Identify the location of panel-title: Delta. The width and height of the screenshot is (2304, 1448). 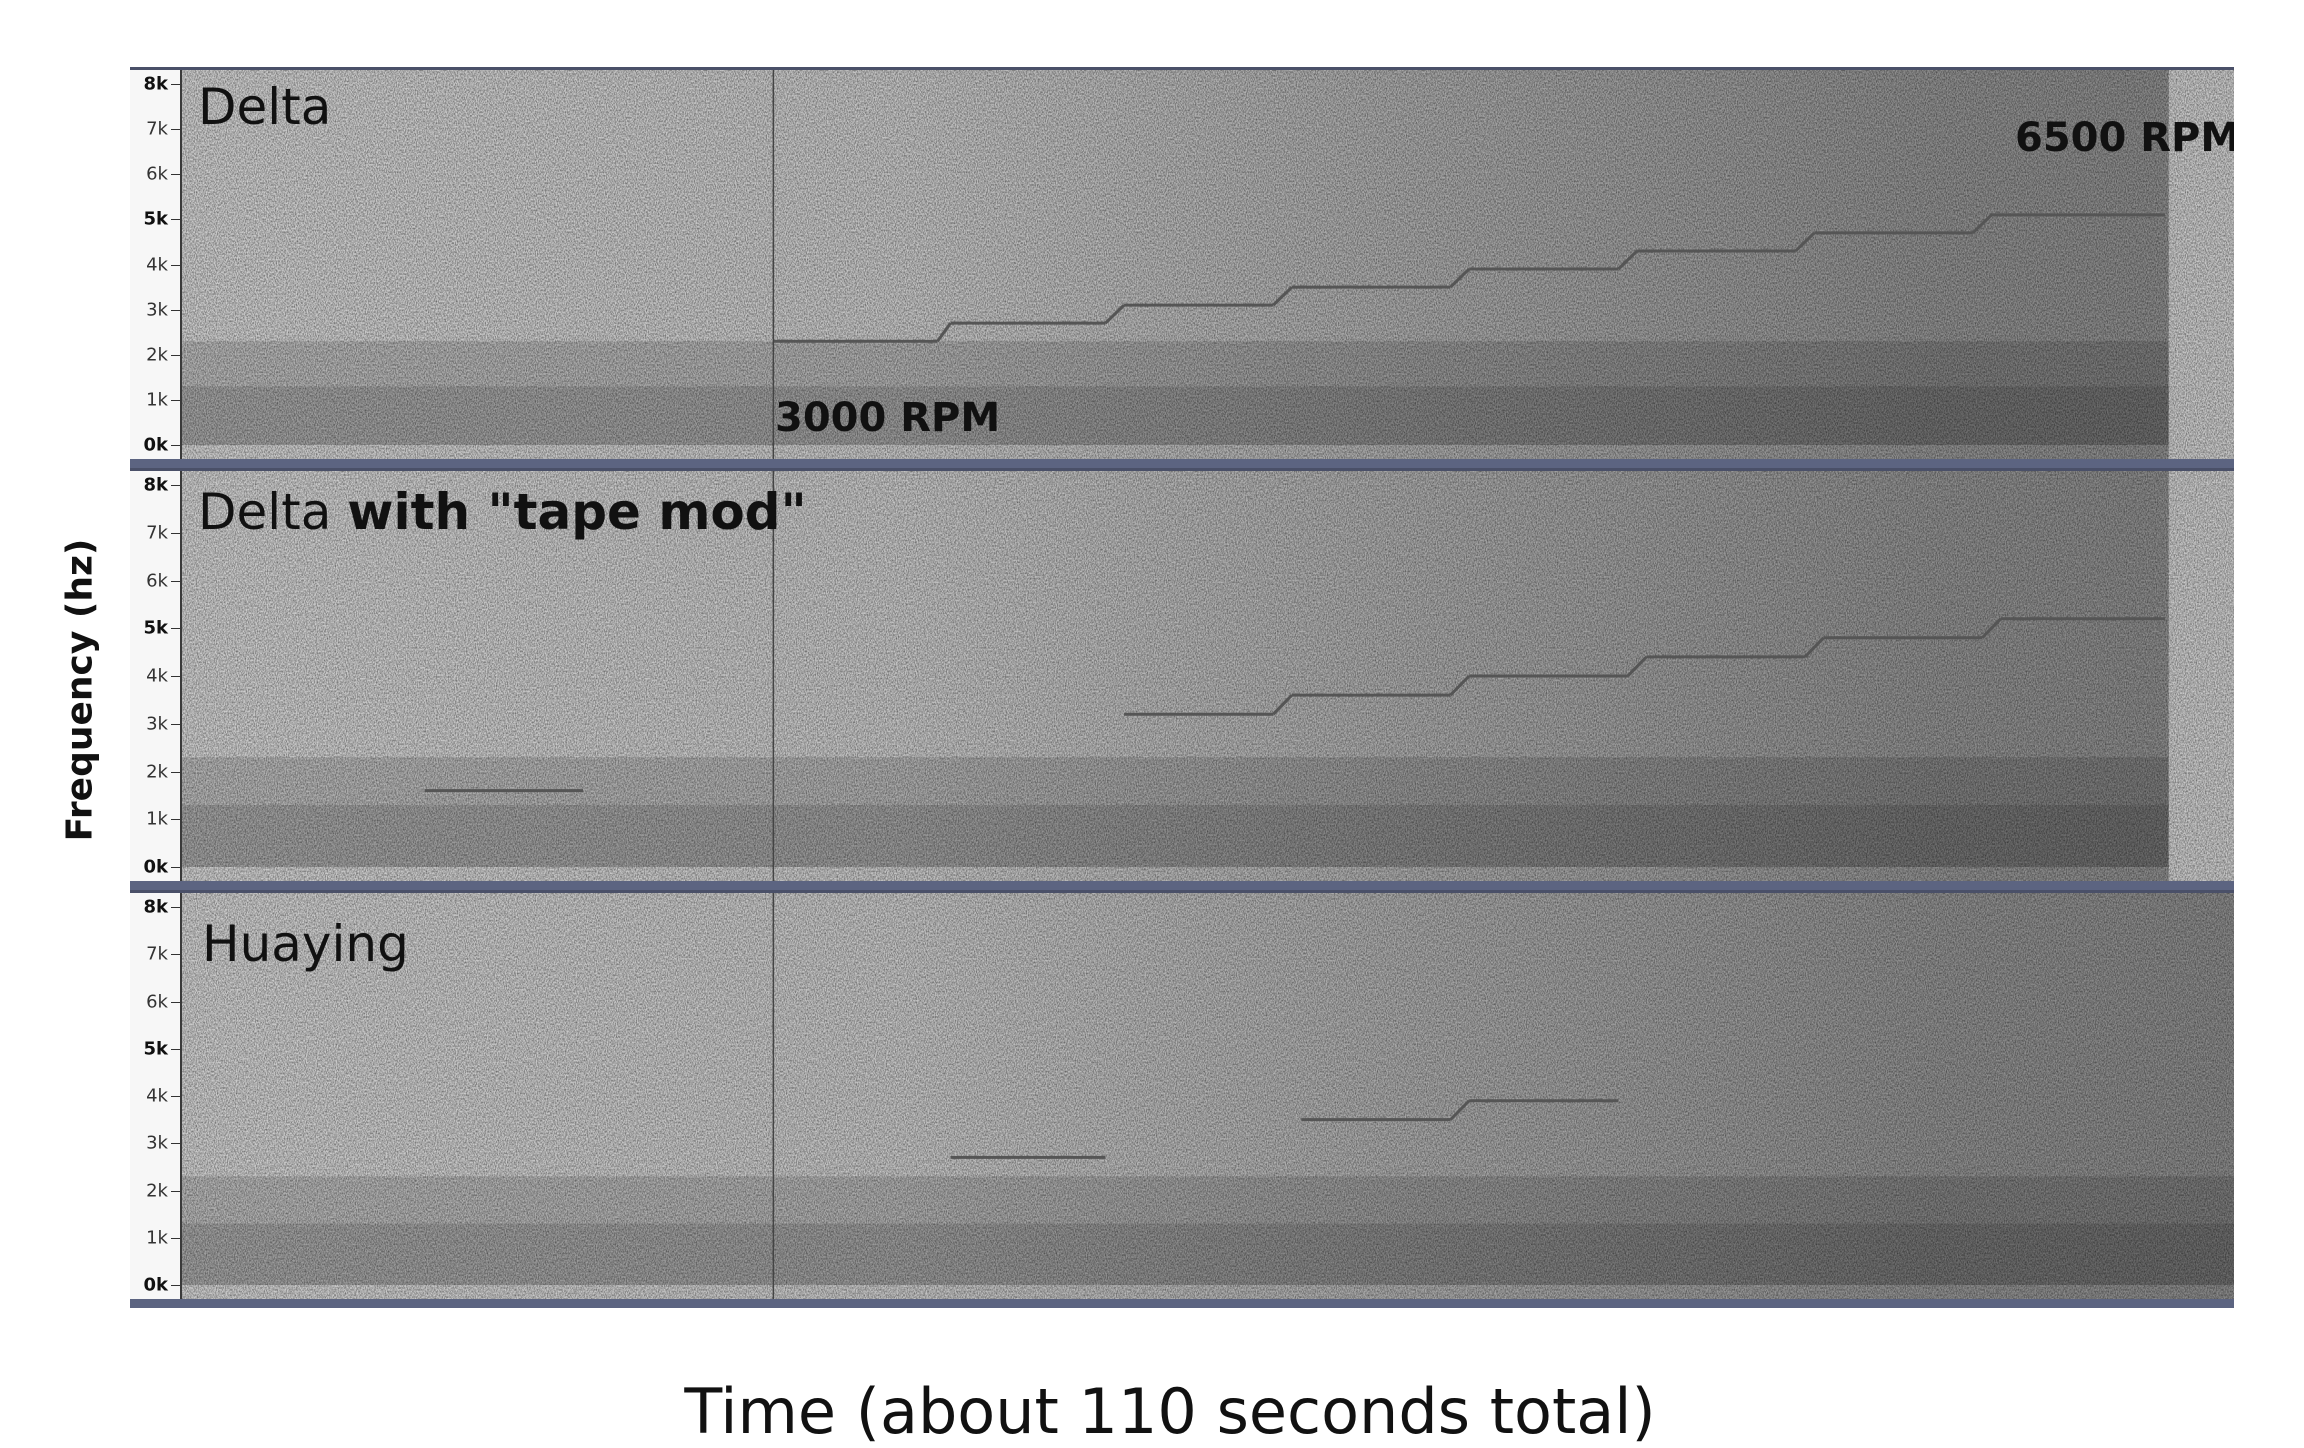
(264, 107).